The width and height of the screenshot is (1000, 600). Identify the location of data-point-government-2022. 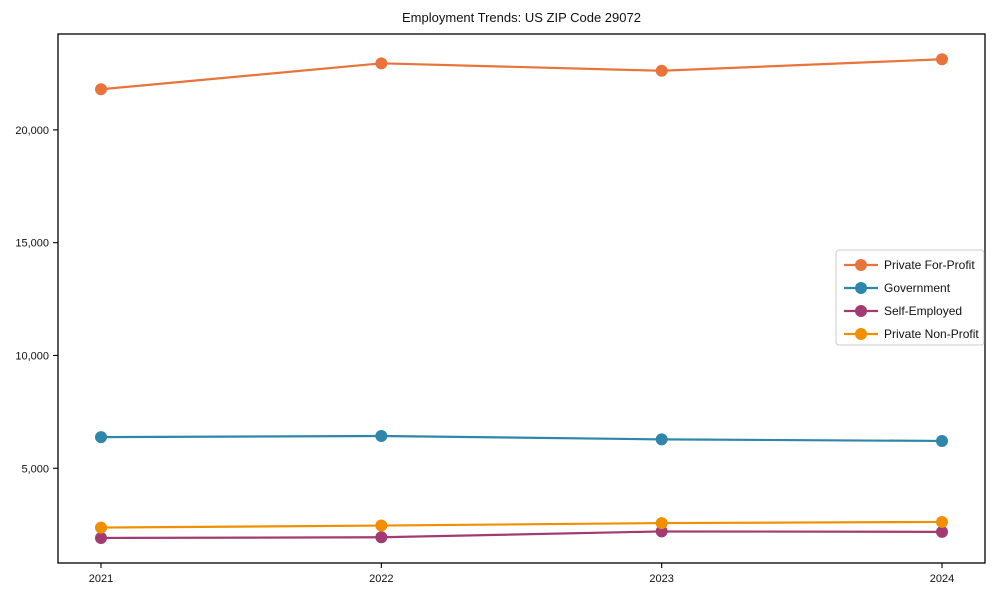
(381, 435).